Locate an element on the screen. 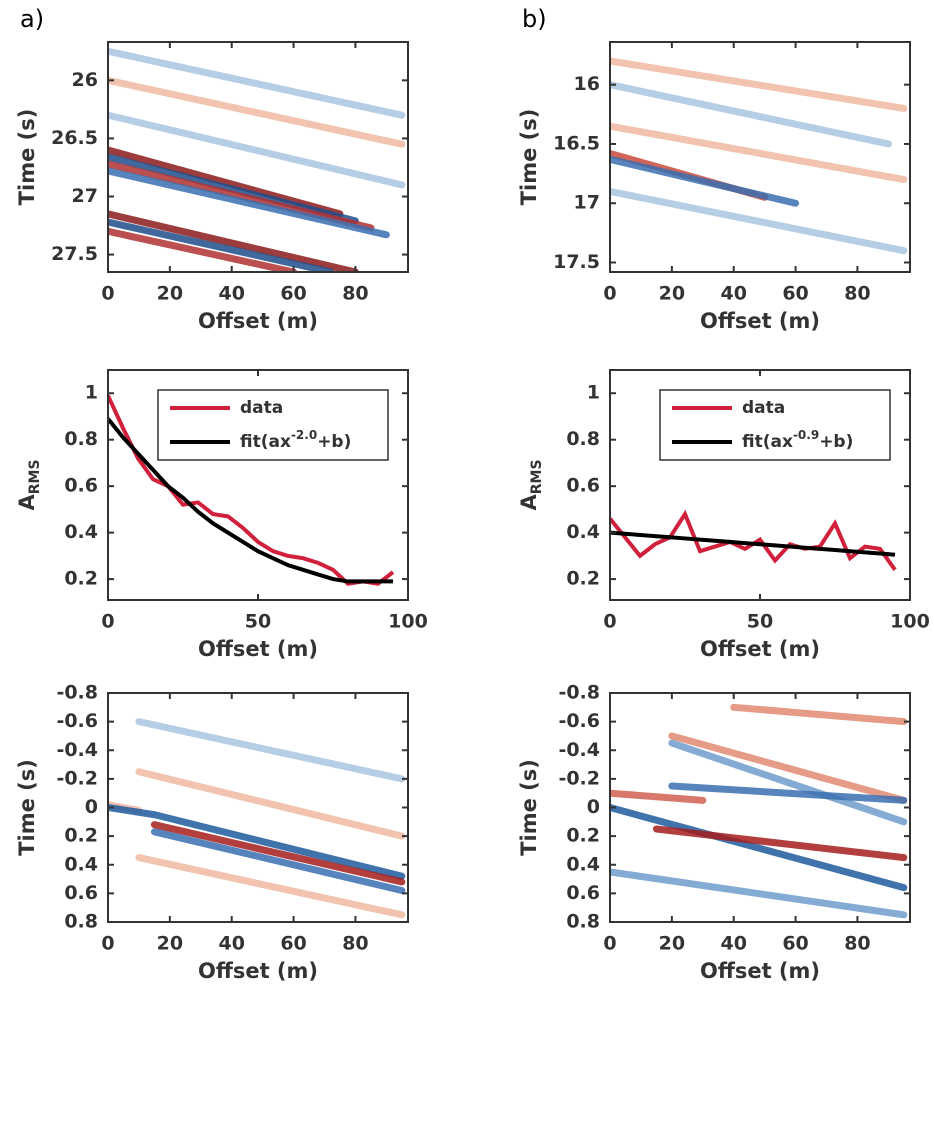  panel-label: b) is located at coordinates (534, 19).